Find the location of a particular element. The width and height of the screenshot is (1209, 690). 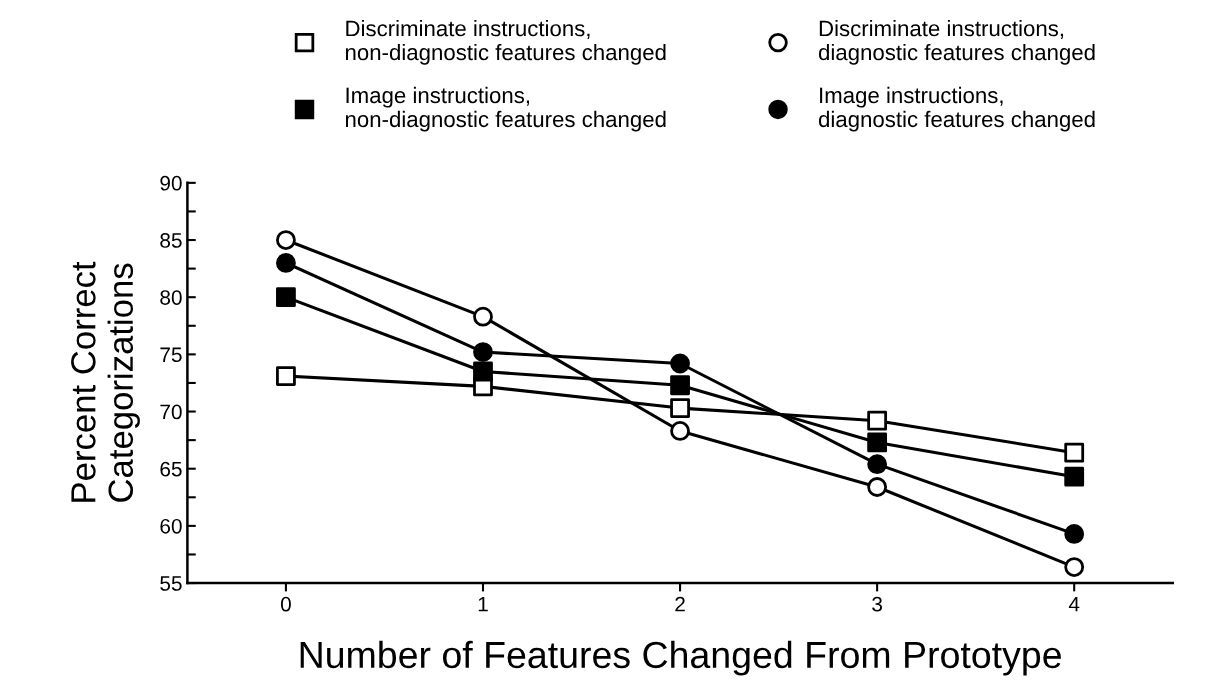

x-tick-label: 4 is located at coordinates (1074, 604).